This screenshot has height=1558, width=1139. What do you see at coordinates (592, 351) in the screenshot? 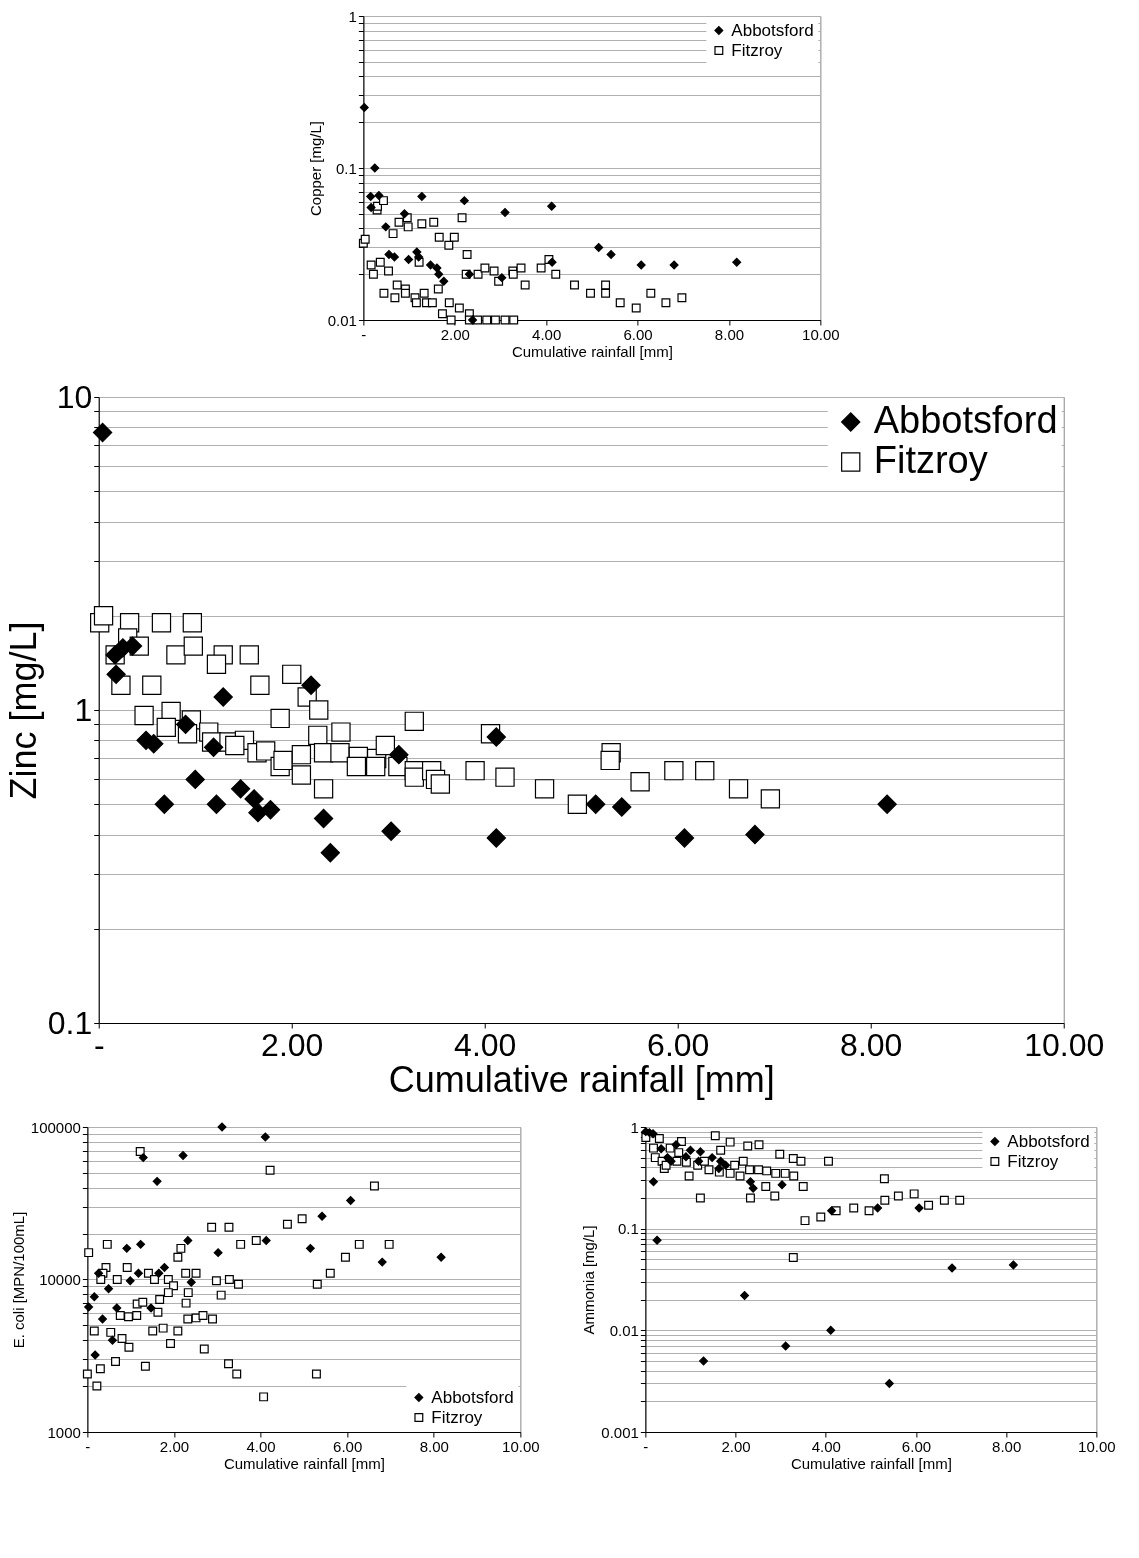
I see `x-axis-title: Cumulative rainfall [mm]` at bounding box center [592, 351].